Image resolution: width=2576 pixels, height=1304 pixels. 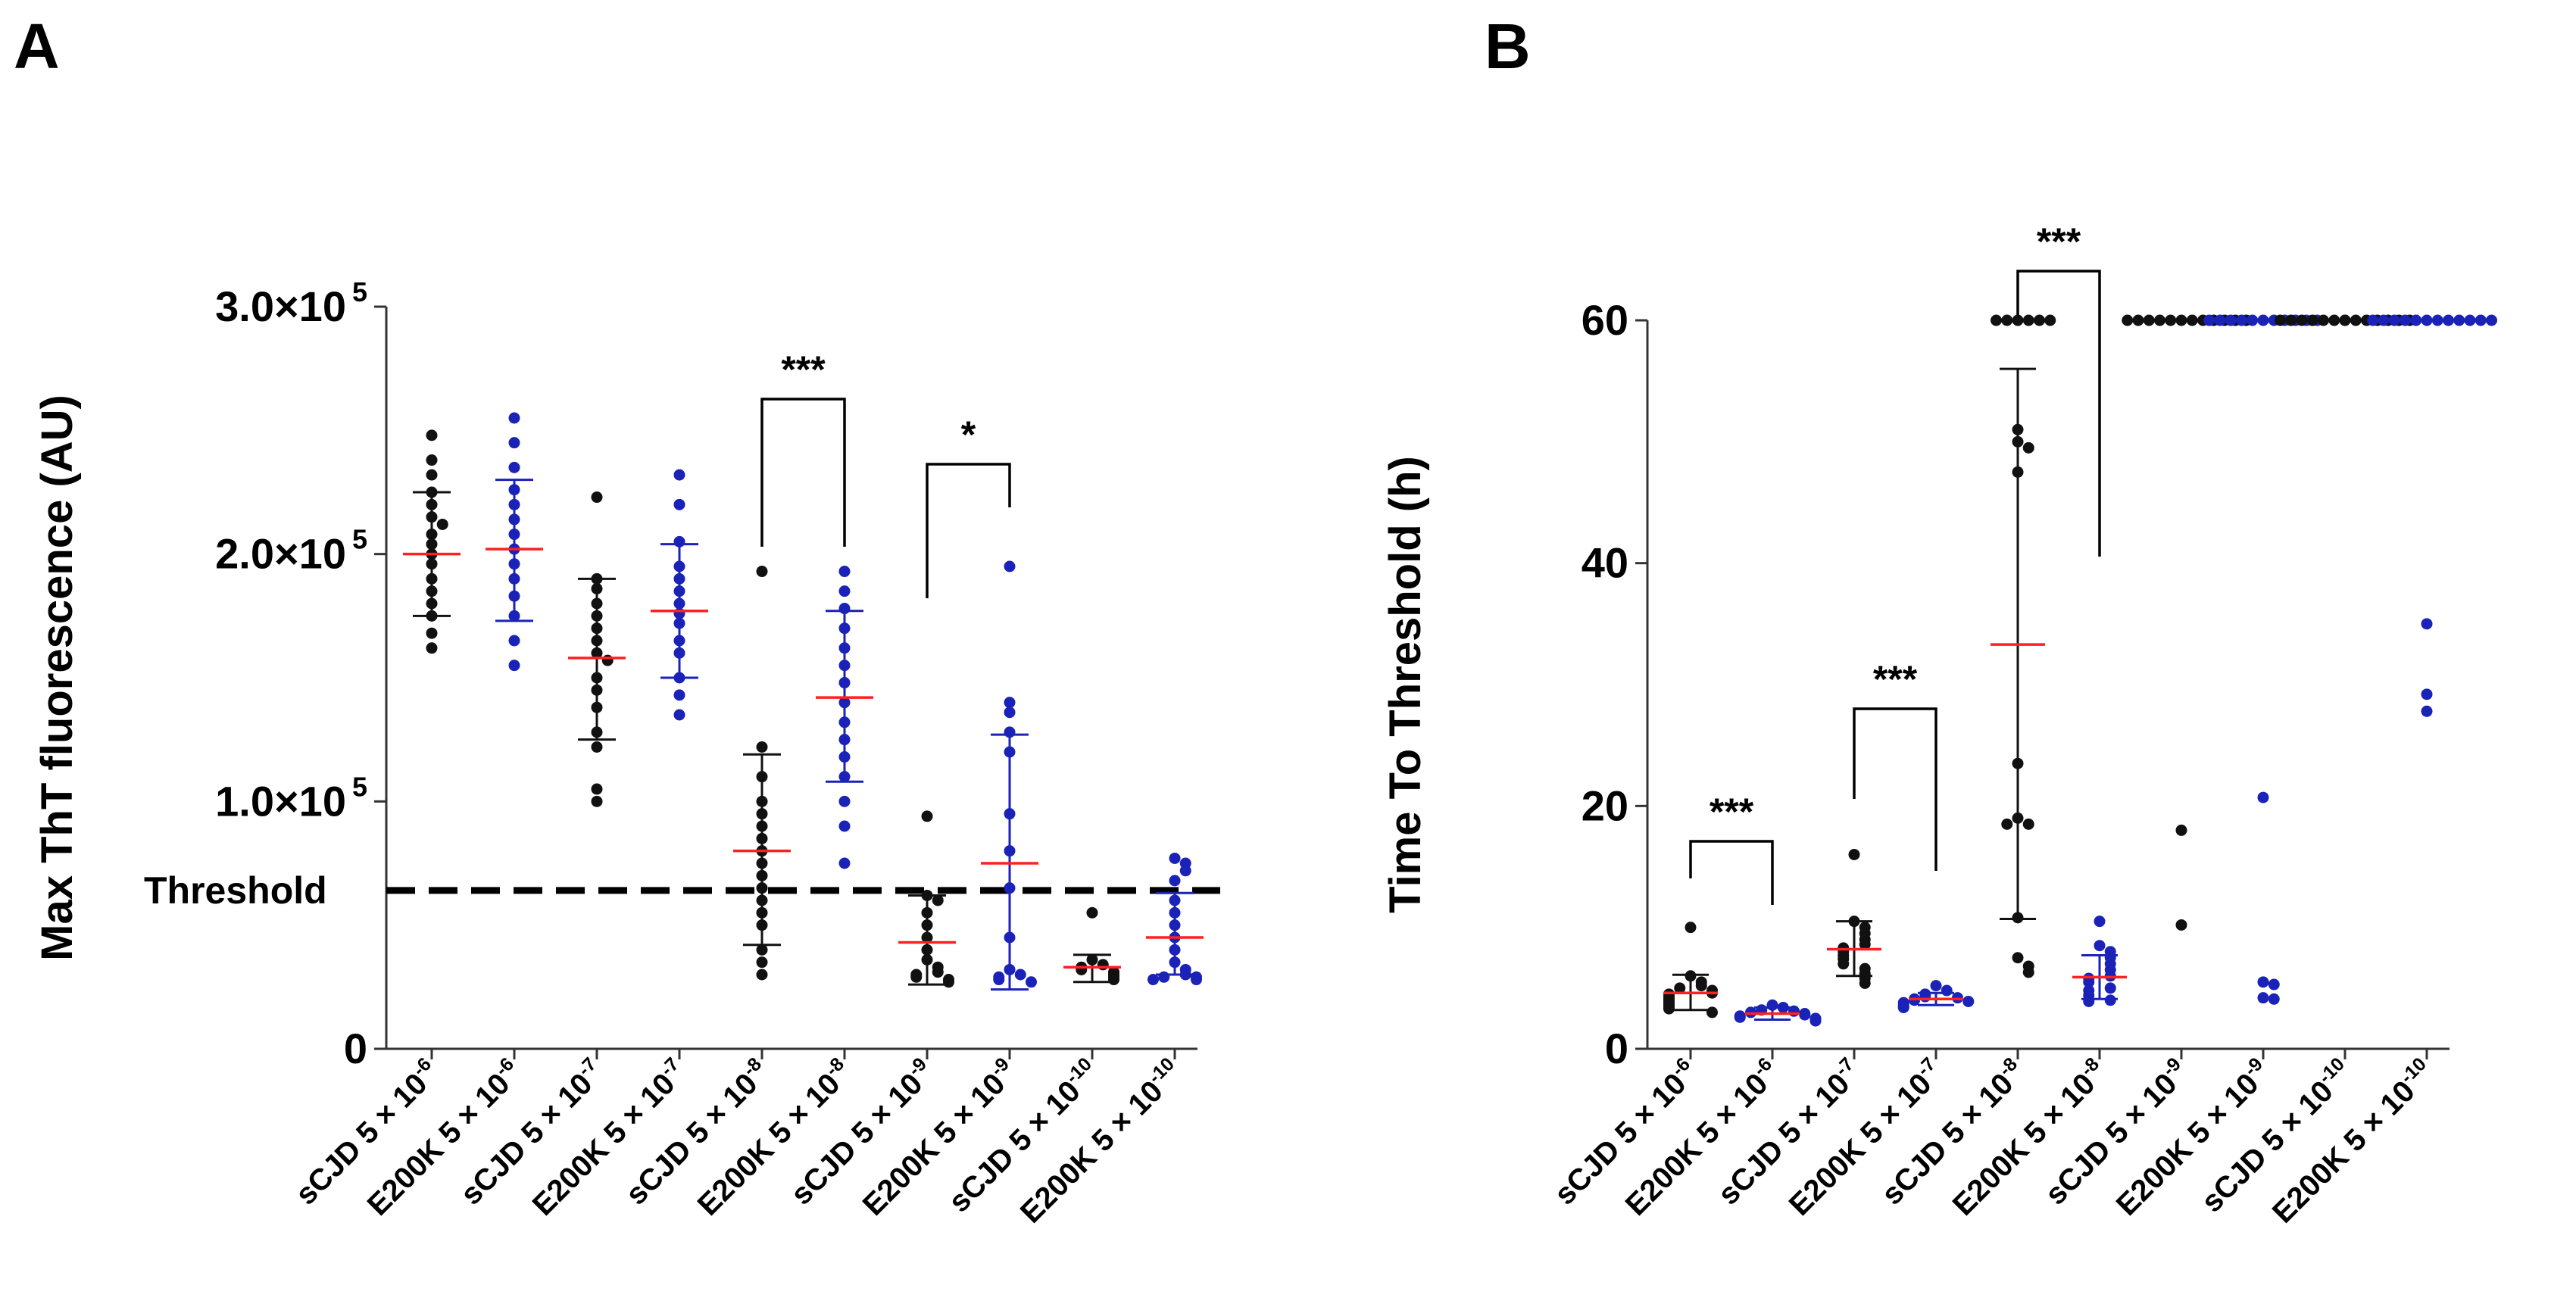 I want to click on threshold-label: Threshold, so click(x=236, y=890).